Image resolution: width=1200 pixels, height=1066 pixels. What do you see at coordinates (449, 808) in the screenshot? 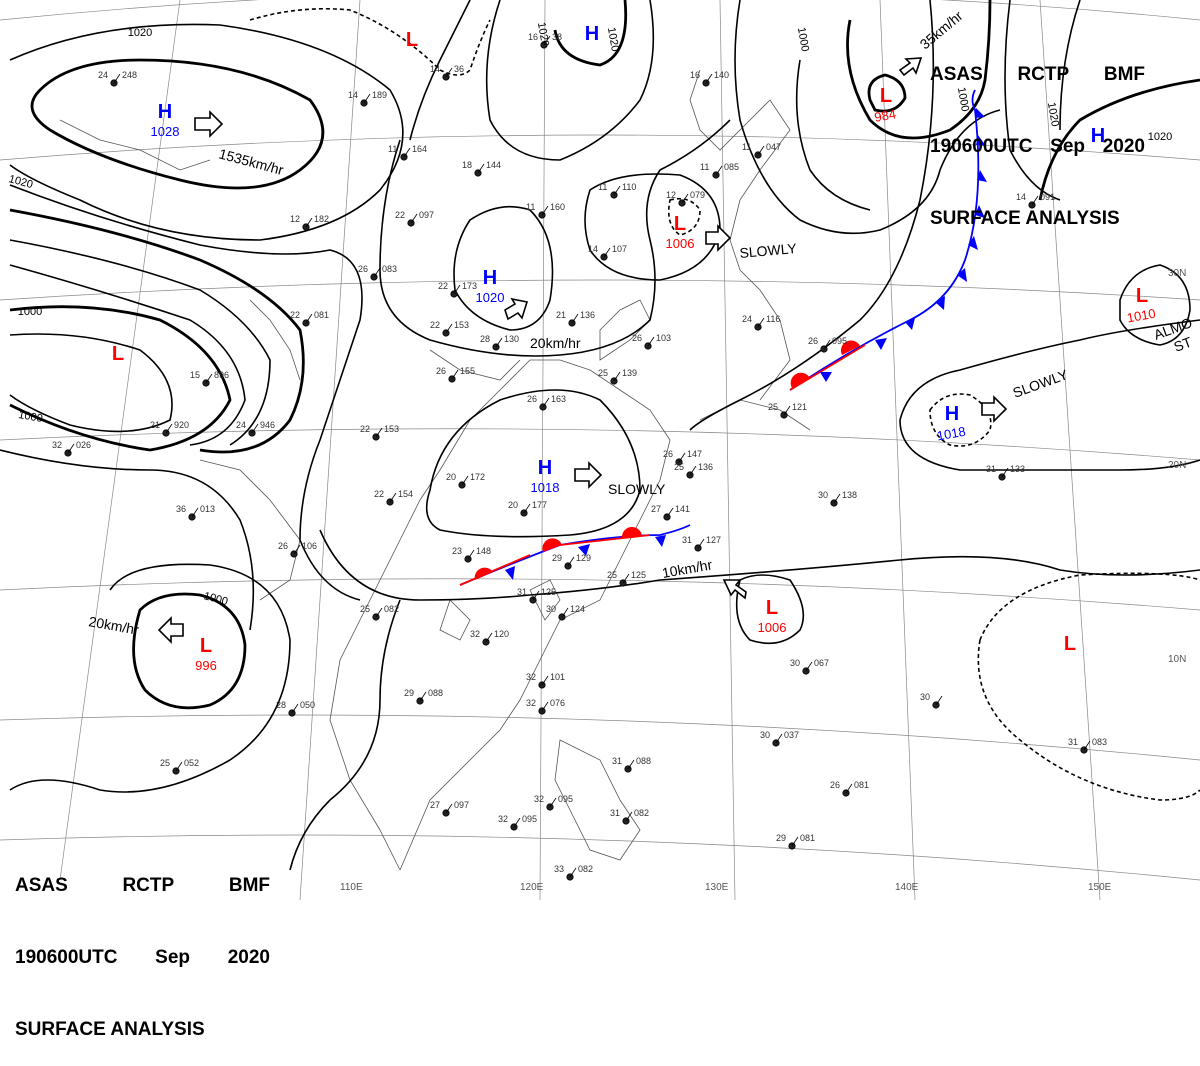
I see `station-plot: 27 097` at bounding box center [449, 808].